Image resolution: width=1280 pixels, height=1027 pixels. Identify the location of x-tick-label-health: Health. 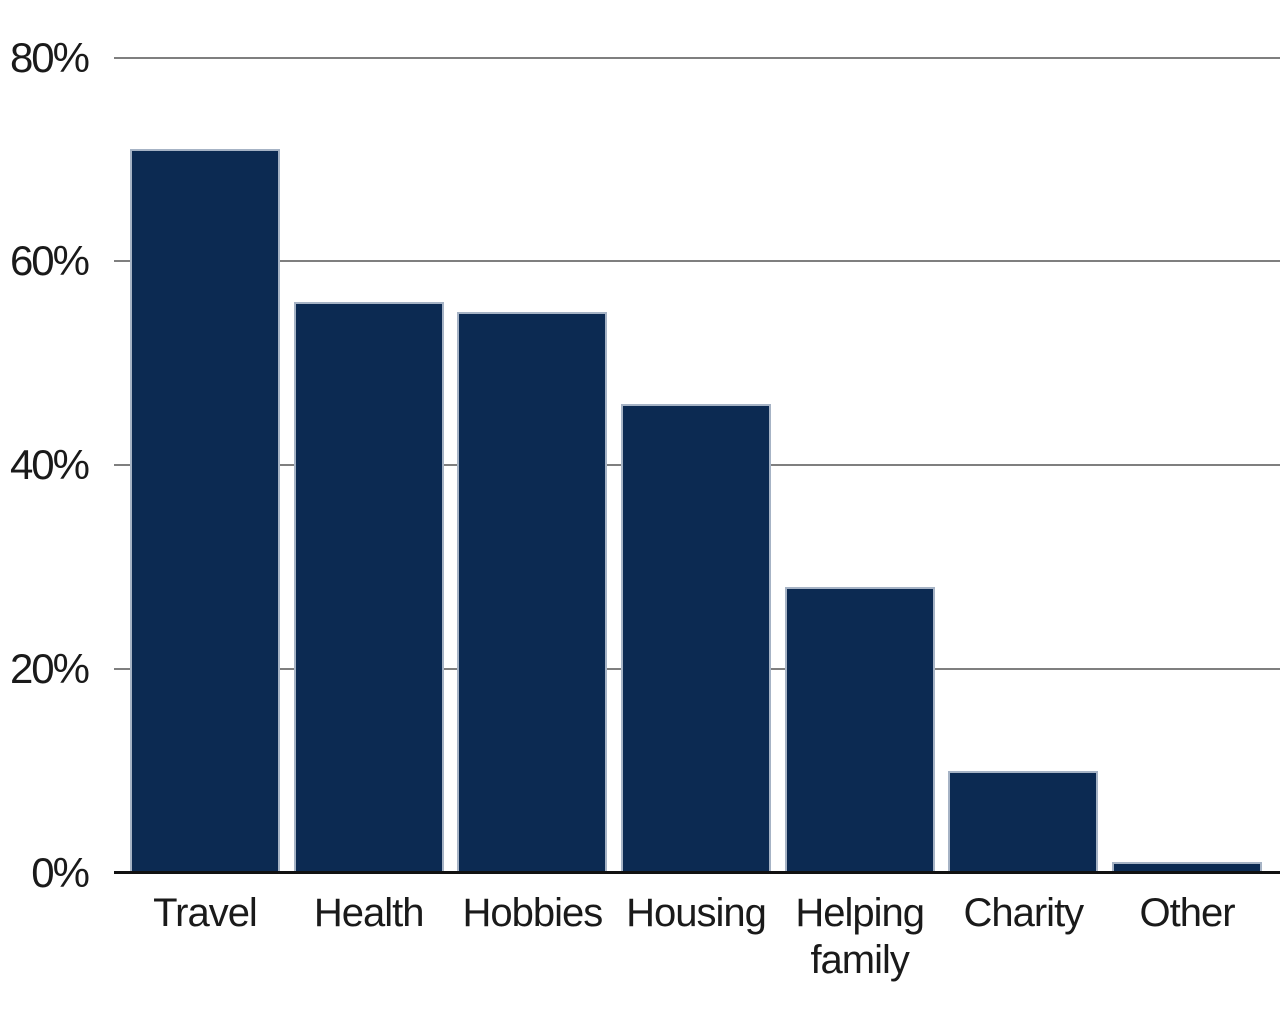
(369, 913).